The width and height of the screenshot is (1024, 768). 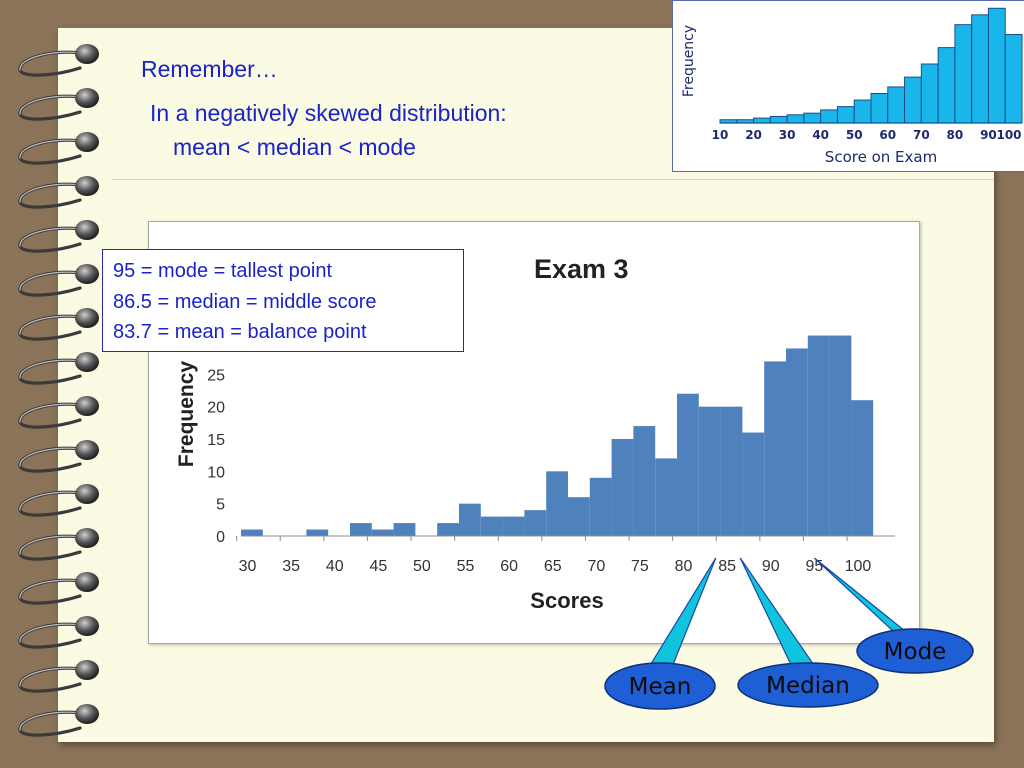 What do you see at coordinates (753, 135) in the screenshot?
I see `mini-x-tick-label: 20` at bounding box center [753, 135].